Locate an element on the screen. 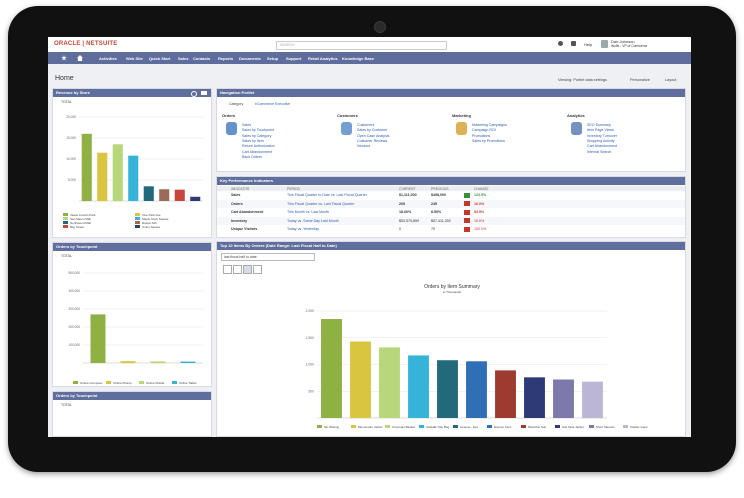  nav-link: Sales by Promotions is located at coordinates (488, 140).